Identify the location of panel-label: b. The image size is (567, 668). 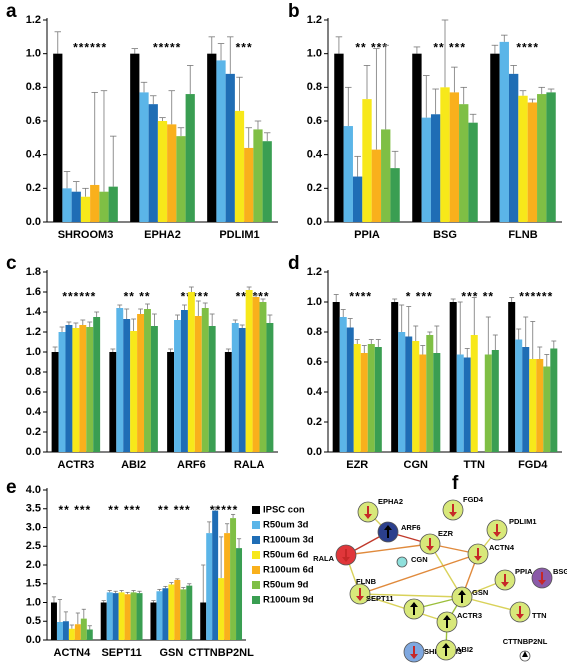
(294, 11).